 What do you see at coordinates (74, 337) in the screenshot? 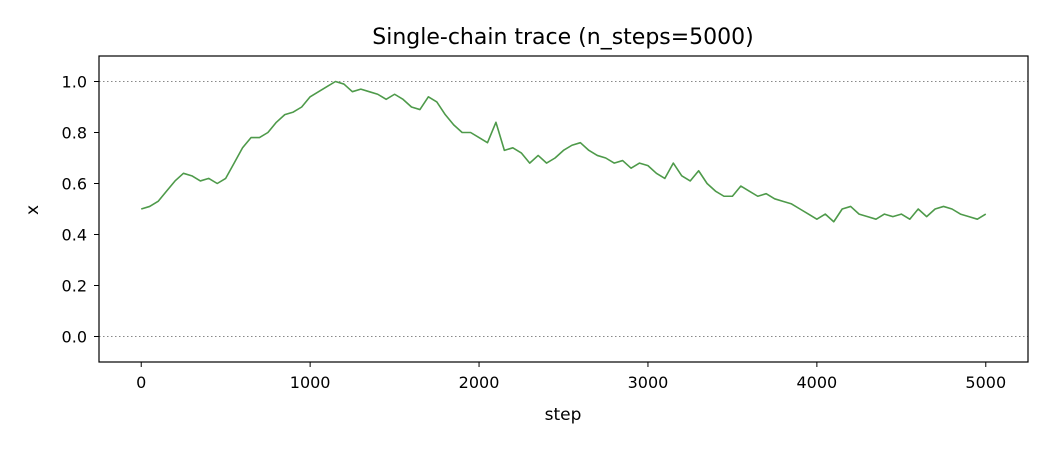
I see `y-tick-label: 0.0` at bounding box center [74, 337].